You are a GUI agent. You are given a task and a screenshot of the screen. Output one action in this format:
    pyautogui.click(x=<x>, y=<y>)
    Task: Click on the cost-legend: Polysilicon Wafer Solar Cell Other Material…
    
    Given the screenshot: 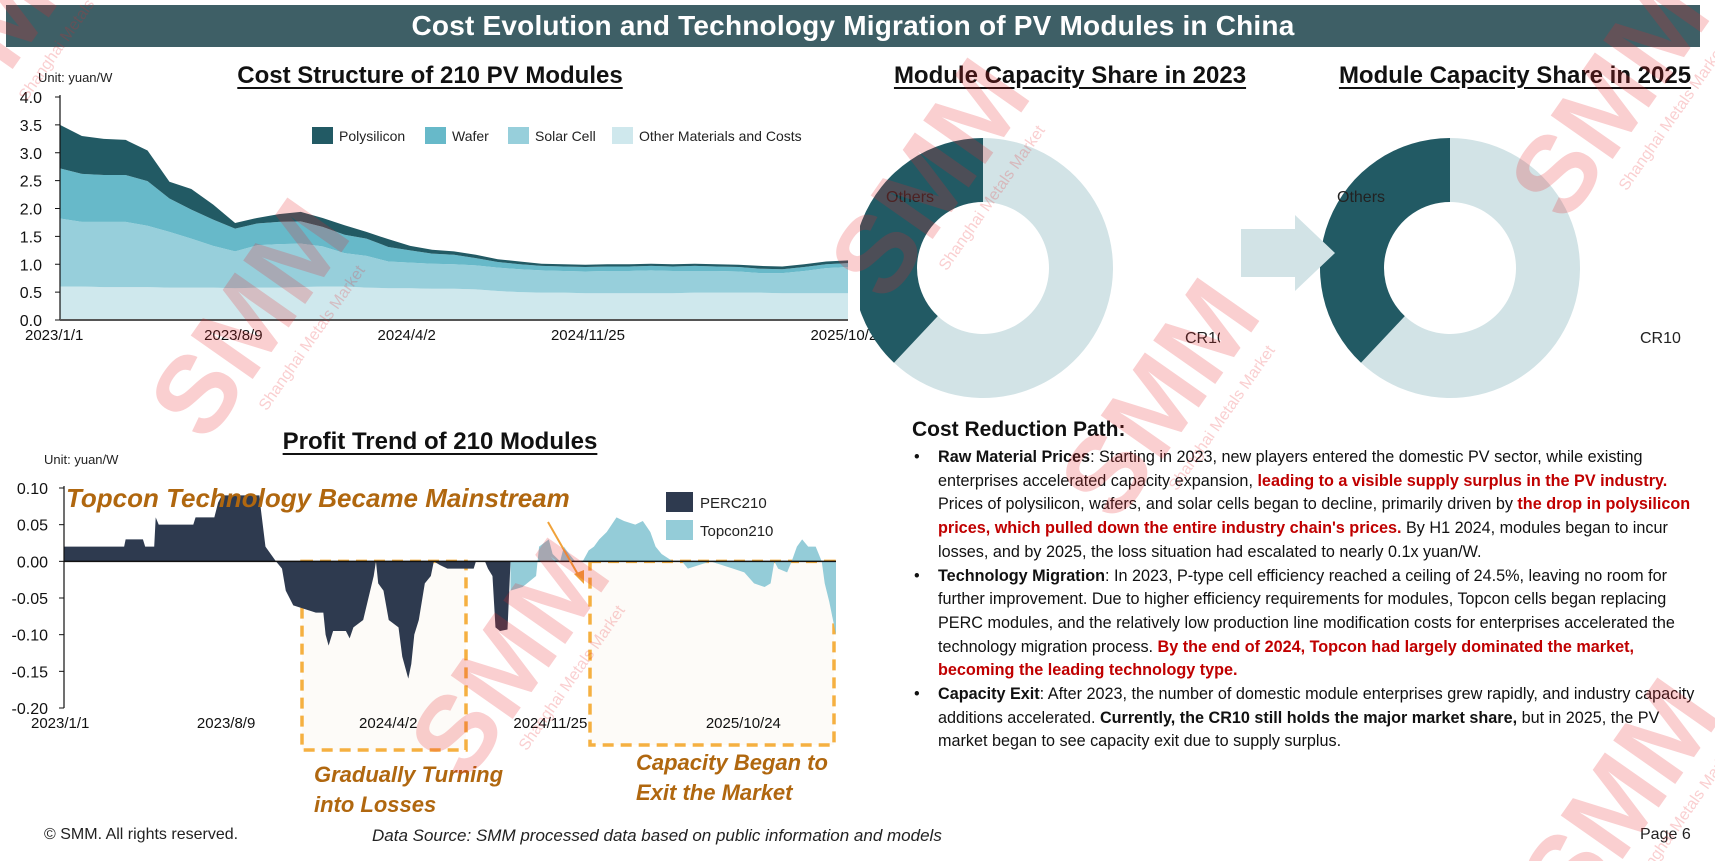 What is the action you would take?
    pyautogui.click(x=557, y=135)
    